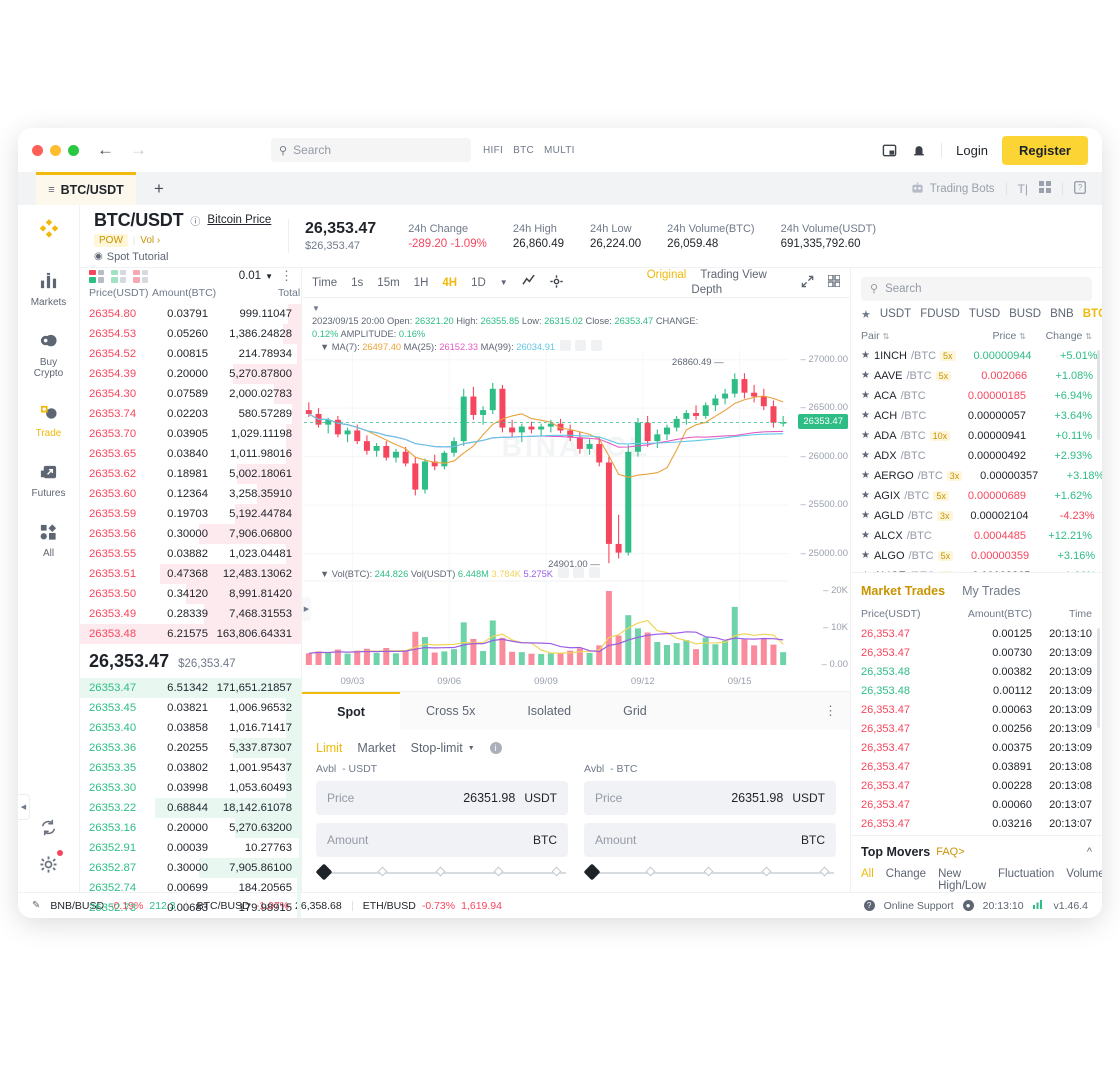 The width and height of the screenshot is (1120, 1076). What do you see at coordinates (190, 334) in the screenshot?
I see `order-book-row: 26354.53 0.05260 1,386.24828` at bounding box center [190, 334].